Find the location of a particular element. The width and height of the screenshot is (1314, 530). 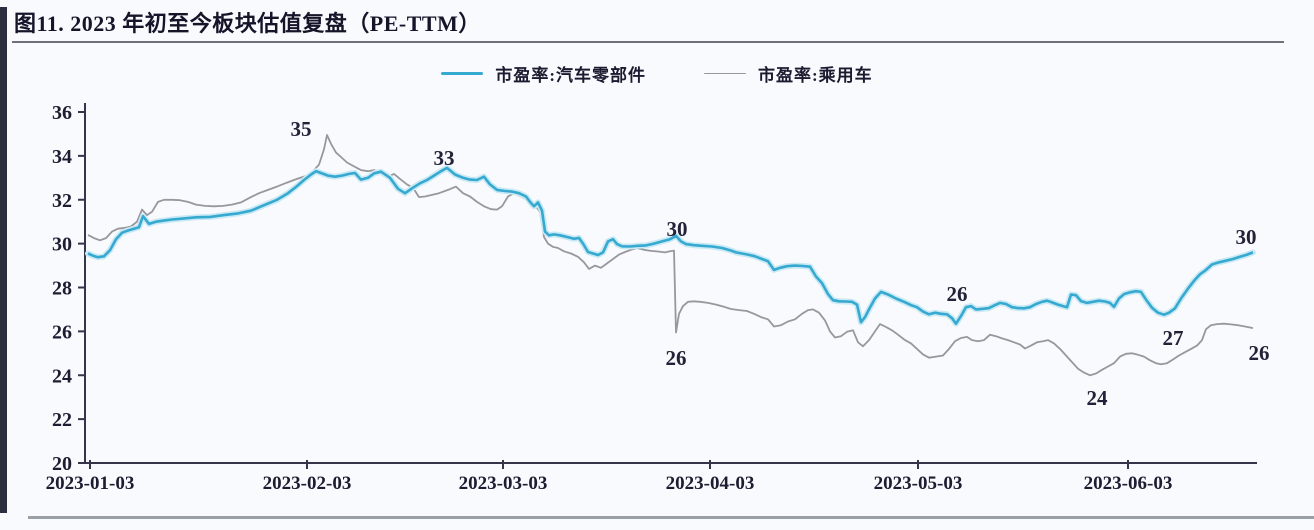

x-tick-label: 2023-02-03 is located at coordinates (307, 483).